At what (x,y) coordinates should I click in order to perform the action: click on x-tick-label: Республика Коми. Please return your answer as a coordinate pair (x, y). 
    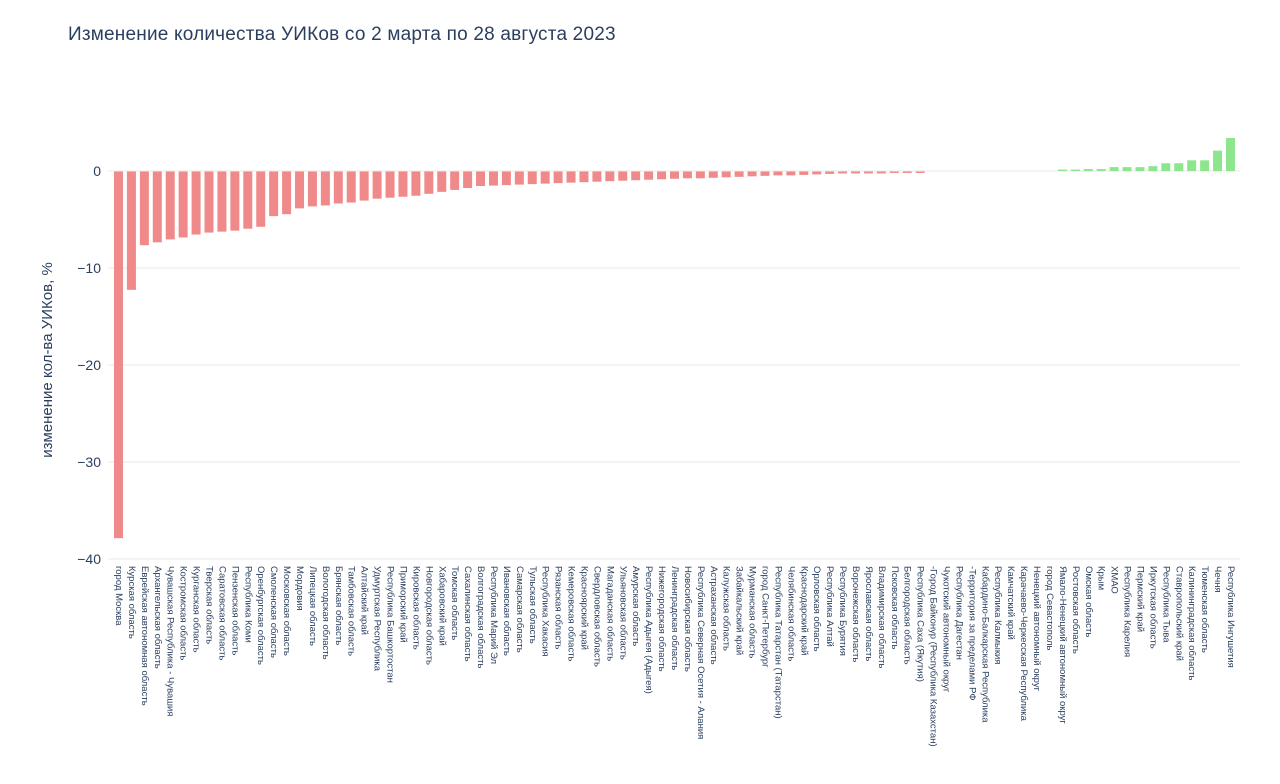
    Looking at the image, I should click on (247, 604).